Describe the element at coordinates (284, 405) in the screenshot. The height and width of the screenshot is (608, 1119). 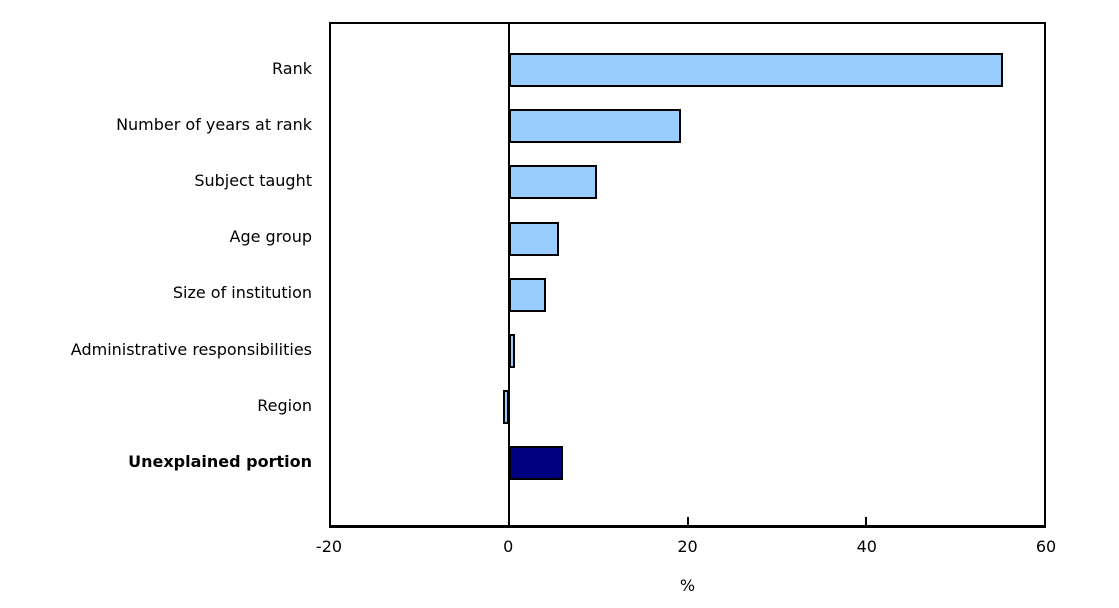
I see `category-label: Region` at that location.